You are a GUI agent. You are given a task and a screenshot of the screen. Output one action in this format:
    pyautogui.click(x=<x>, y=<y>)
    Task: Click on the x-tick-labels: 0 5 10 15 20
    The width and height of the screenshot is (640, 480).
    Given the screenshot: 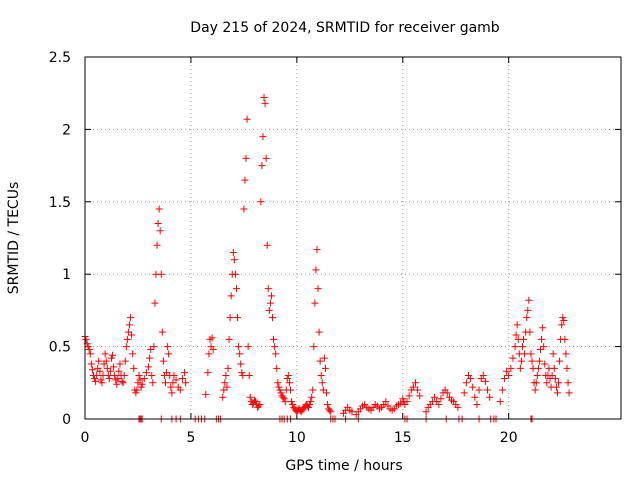 What is the action you would take?
    pyautogui.click(x=299, y=438)
    